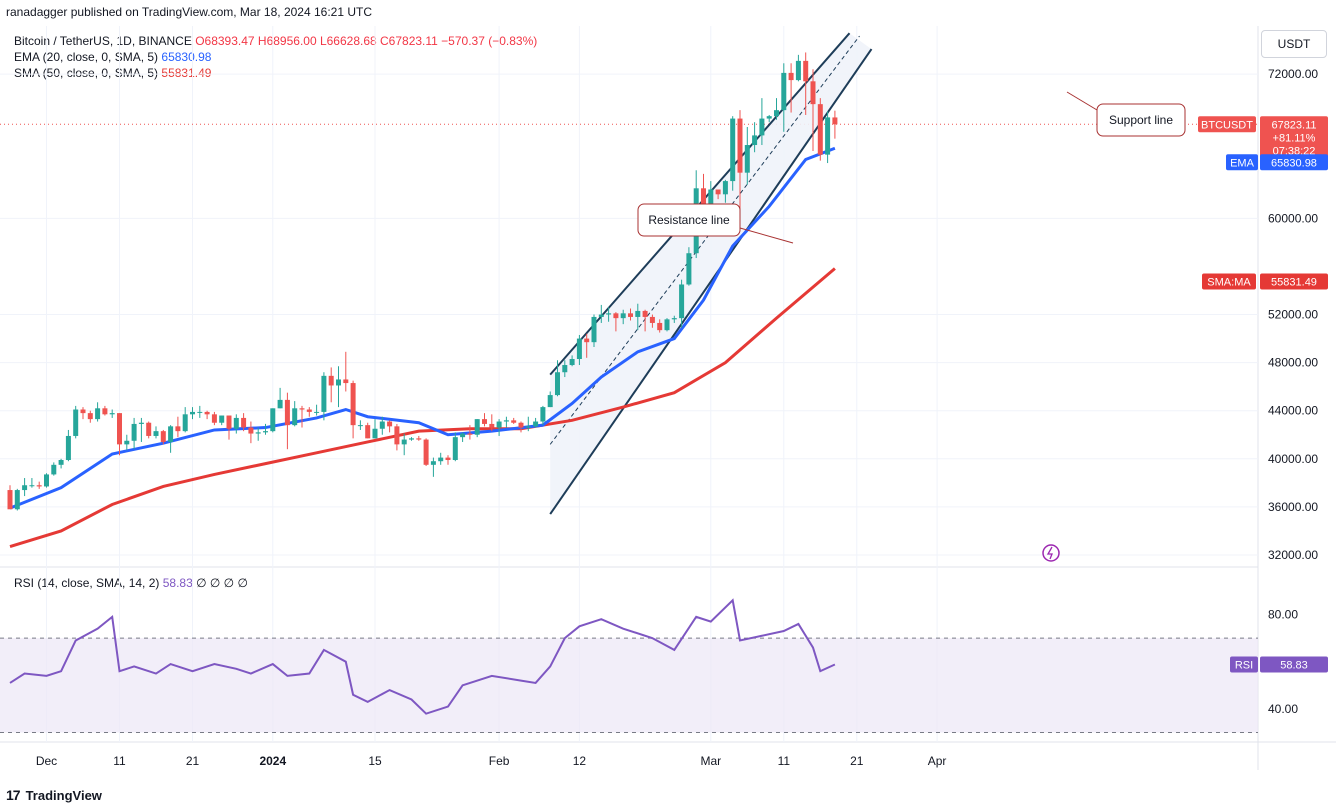 This screenshot has height=811, width=1336. Describe the element at coordinates (275, 73) in the screenshot. I see `legend-sma-row: SMA (50, close, 0, SMA, 5) 55831.49` at that location.